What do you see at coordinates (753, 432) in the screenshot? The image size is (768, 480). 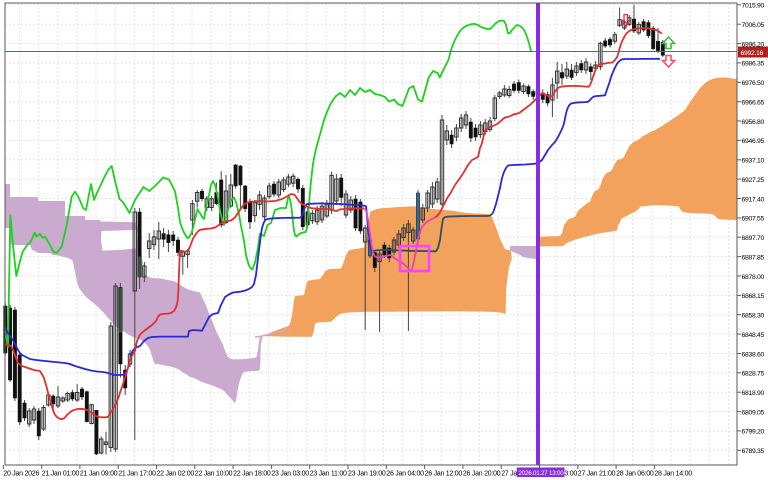 I see `svg-text: 6799.20` at bounding box center [753, 432].